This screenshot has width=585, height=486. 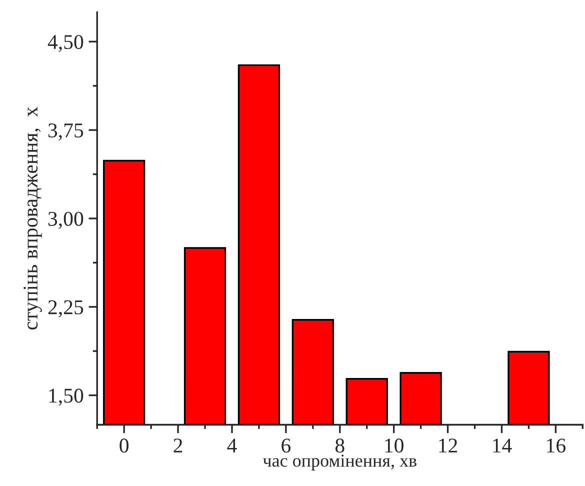 What do you see at coordinates (339, 445) in the screenshot?
I see `x-tick-label: 8` at bounding box center [339, 445].